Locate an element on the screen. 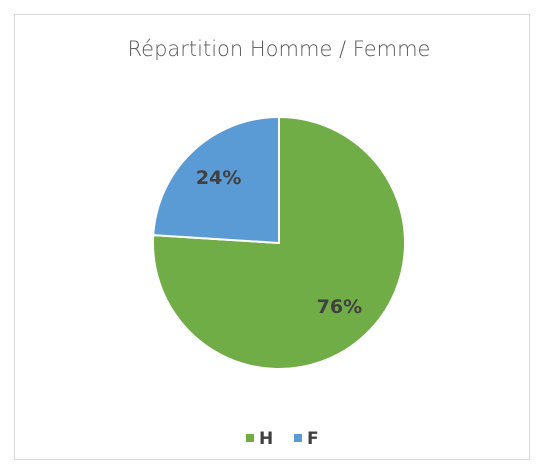 This screenshot has width=537, height=465. data-label: 76% is located at coordinates (339, 307).